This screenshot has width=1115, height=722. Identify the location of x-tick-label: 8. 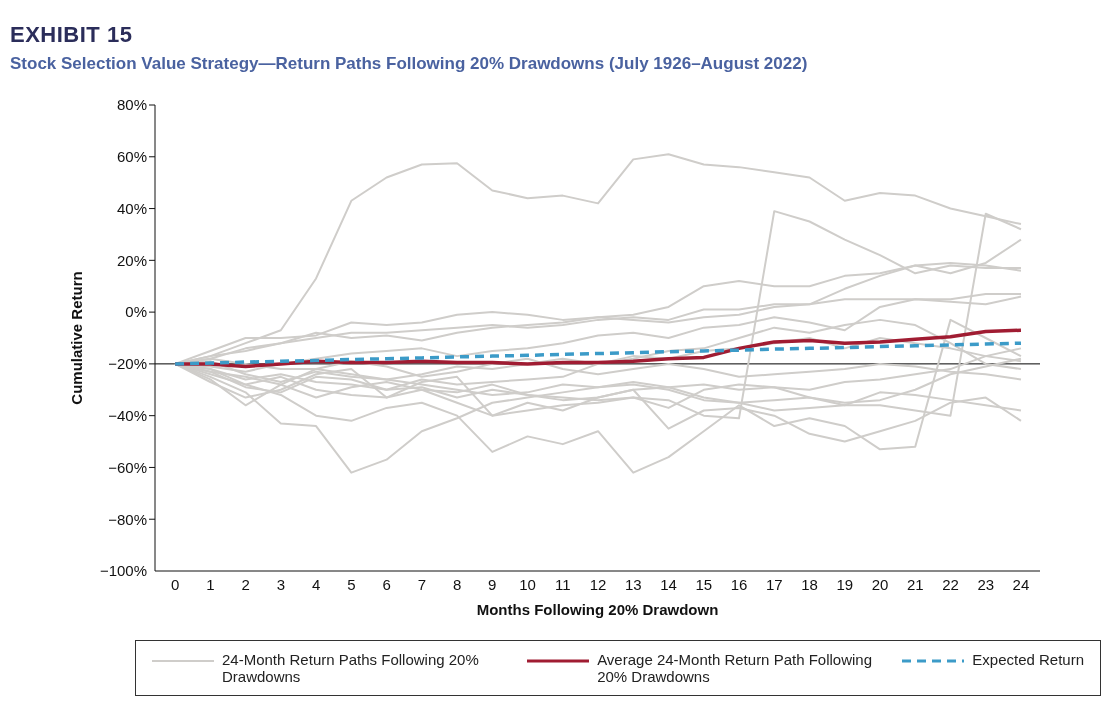
(457, 584).